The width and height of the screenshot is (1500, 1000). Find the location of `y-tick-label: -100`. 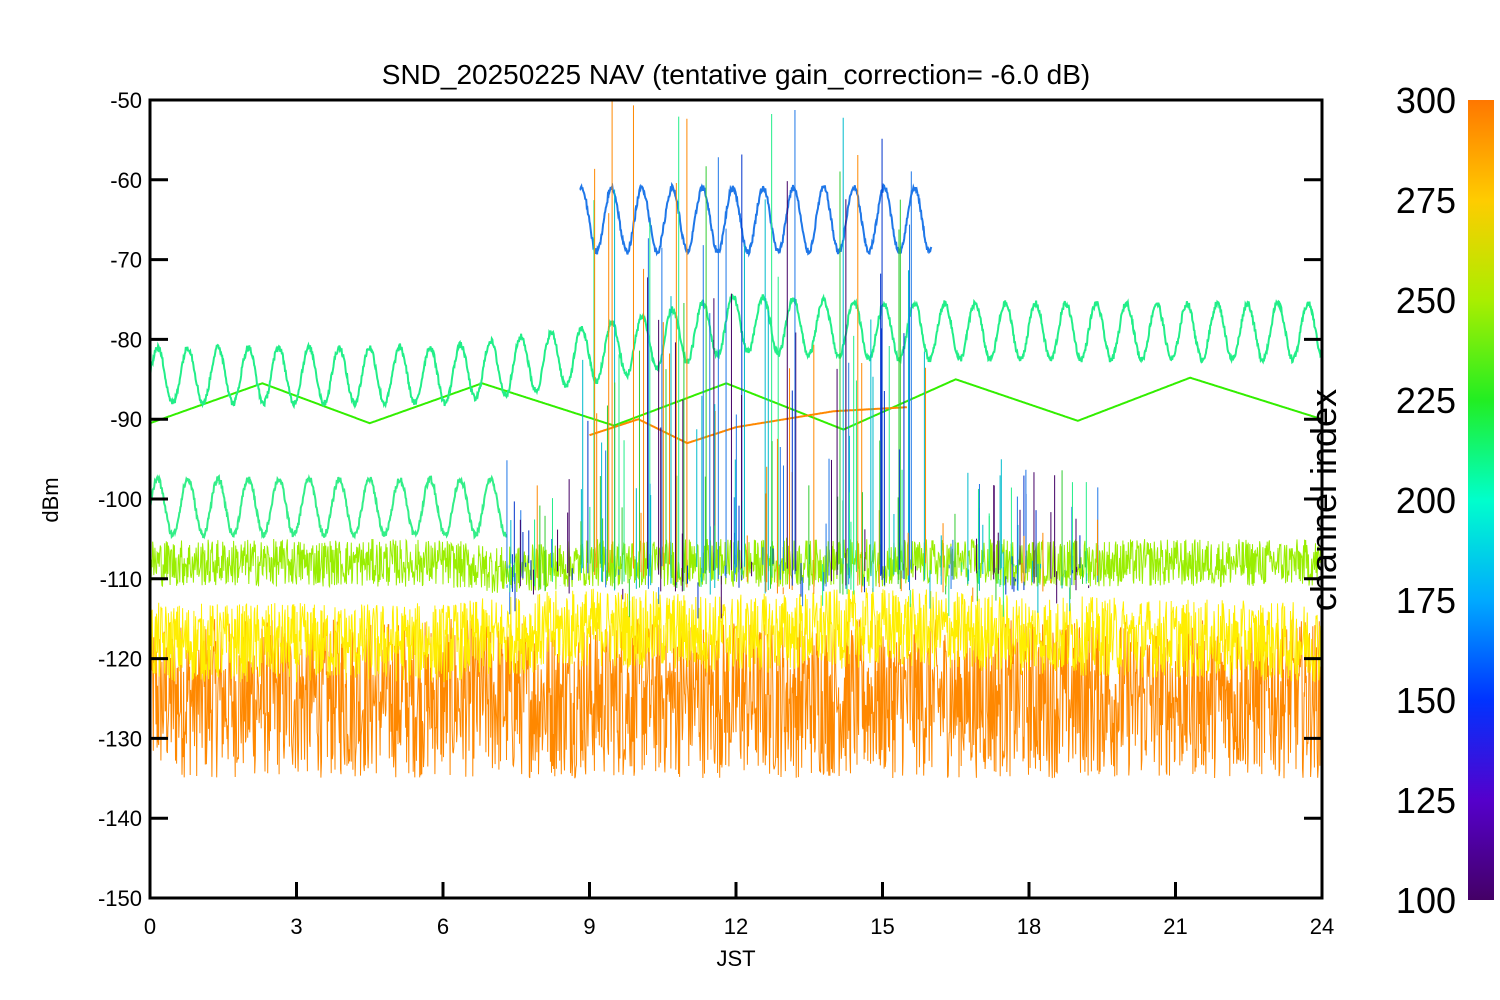

y-tick-label: -100 is located at coordinates (120, 499).